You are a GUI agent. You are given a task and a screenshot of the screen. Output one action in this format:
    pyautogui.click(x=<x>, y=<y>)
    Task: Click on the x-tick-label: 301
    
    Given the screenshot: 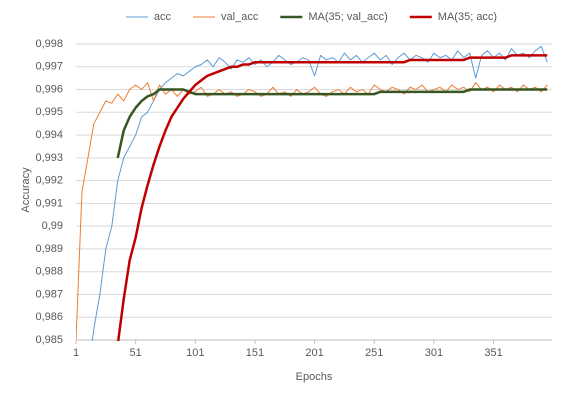 What is the action you would take?
    pyautogui.click(x=434, y=353)
    